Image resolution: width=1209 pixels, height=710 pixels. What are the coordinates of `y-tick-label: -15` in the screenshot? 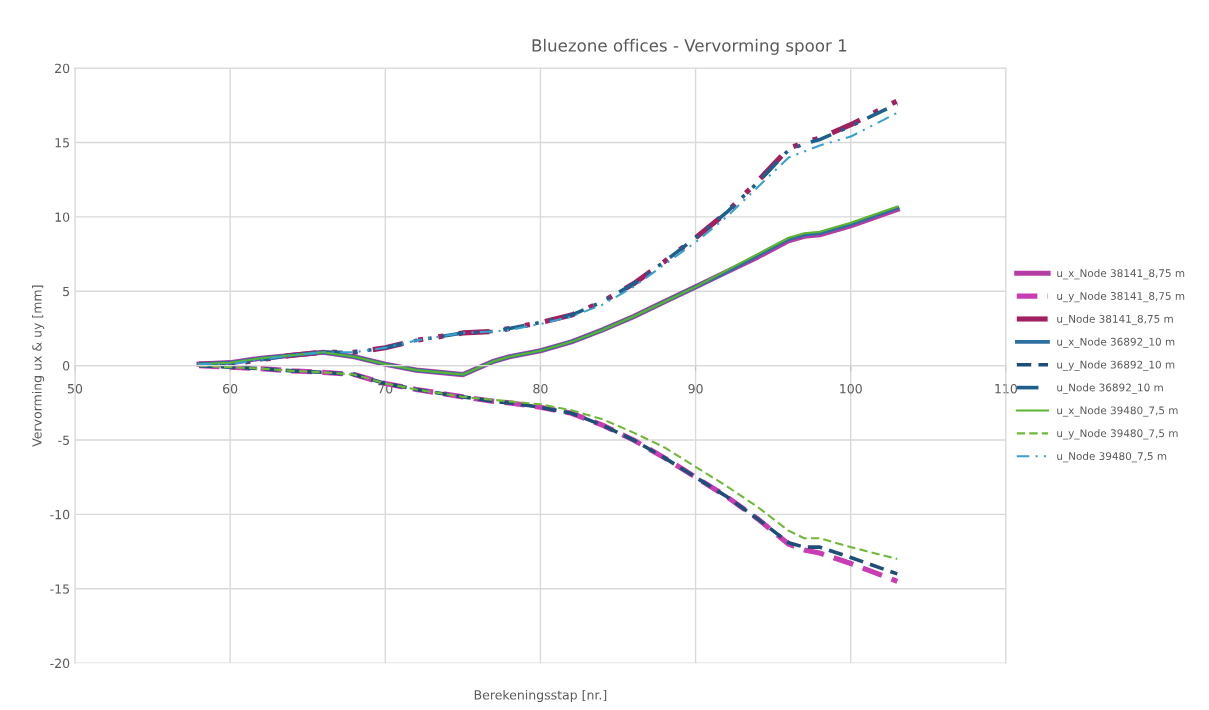 It's located at (60, 589).